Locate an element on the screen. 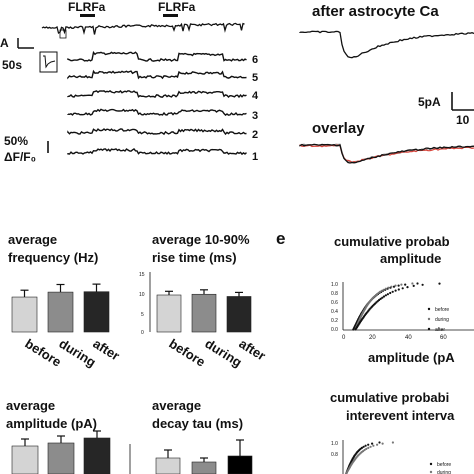 The height and width of the screenshot is (474, 474). cdf1-legend-marker-after is located at coordinates (429, 329).